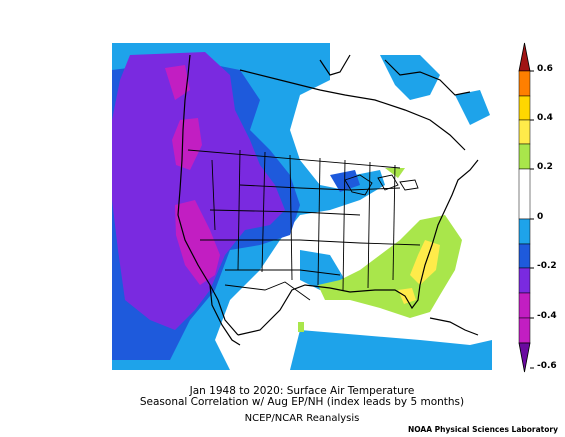 This screenshot has height=437, width=565. What do you see at coordinates (545, 69) in the screenshot?
I see `colorbar-tick-label: 0.6` at bounding box center [545, 69].